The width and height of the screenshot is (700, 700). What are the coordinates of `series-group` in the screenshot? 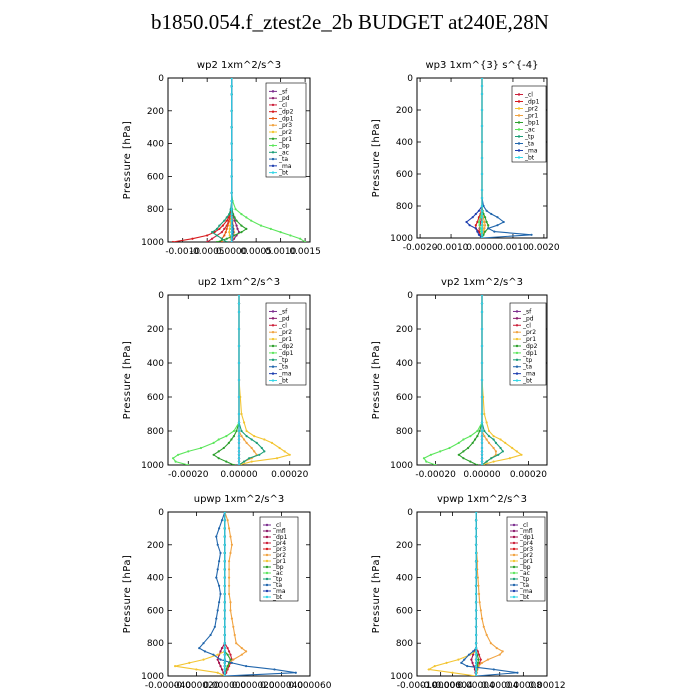 It's located at (239, 160).